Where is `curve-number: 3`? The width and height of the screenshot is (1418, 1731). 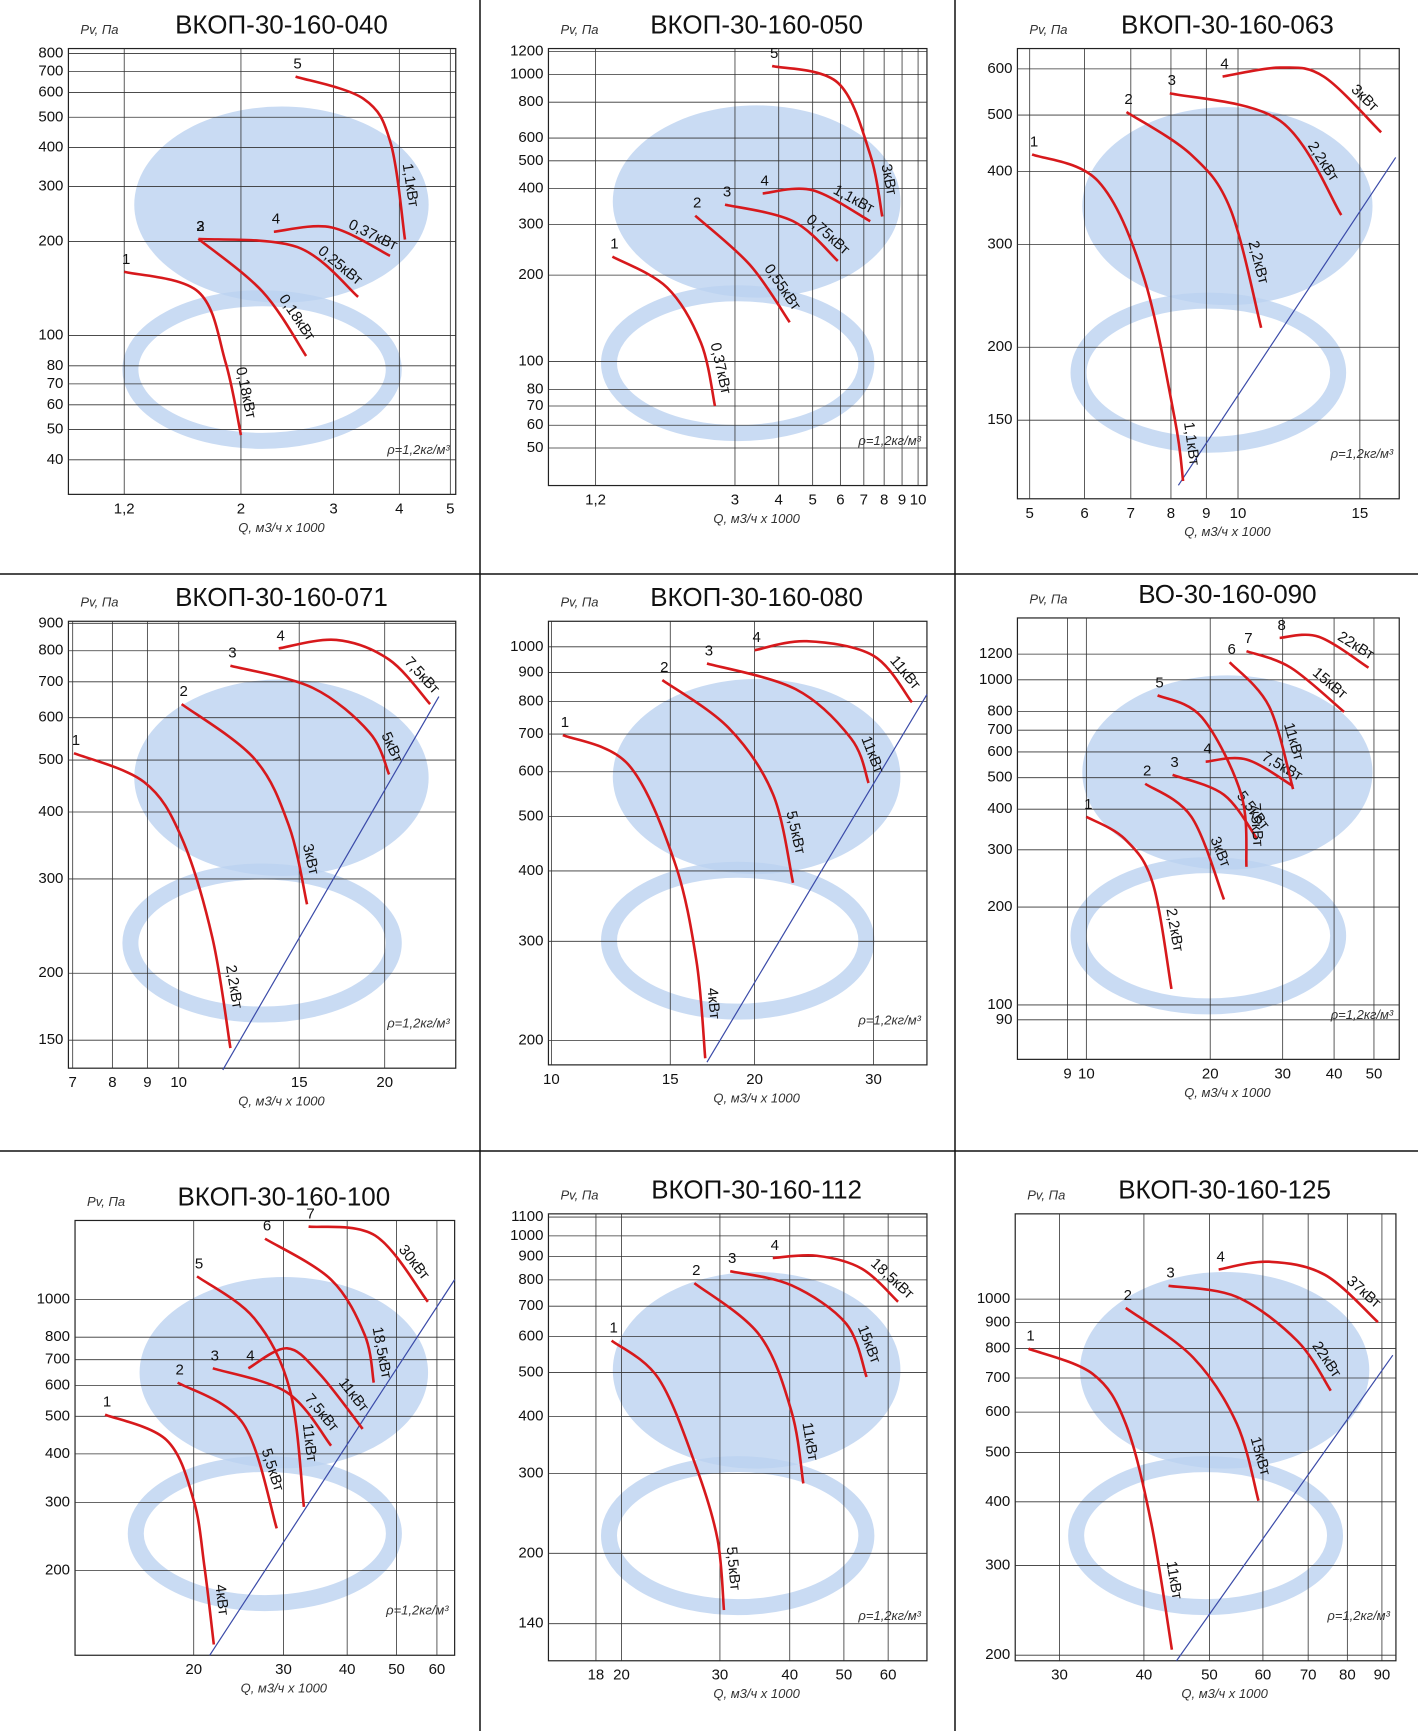 curve-number: 3 is located at coordinates (709, 650).